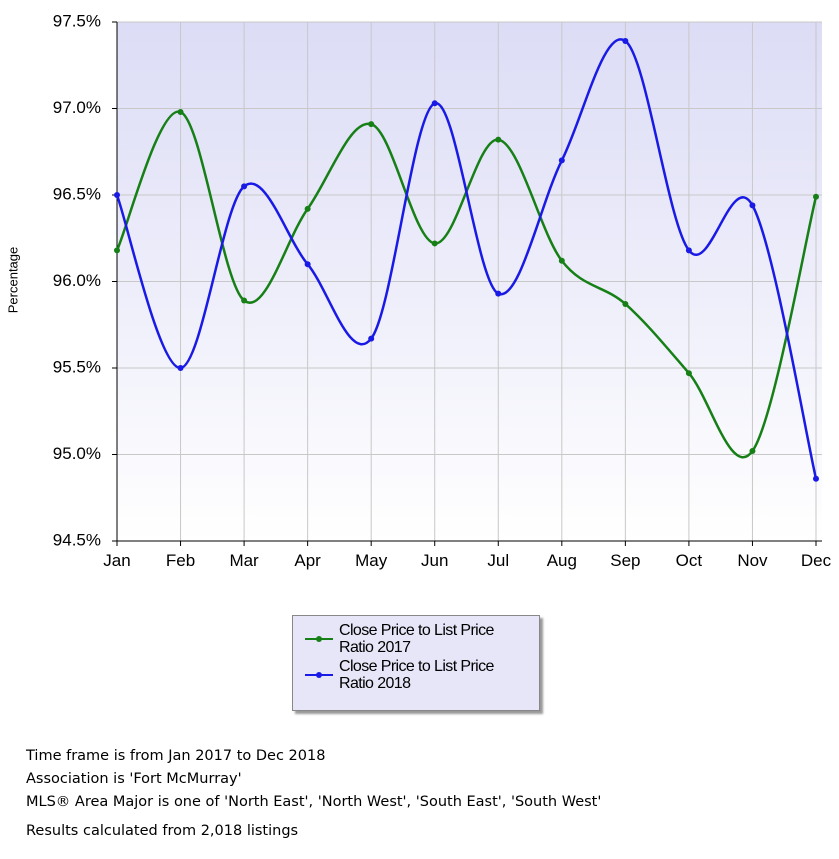  I want to click on y-tick-label: 95.5%, so click(77, 366).